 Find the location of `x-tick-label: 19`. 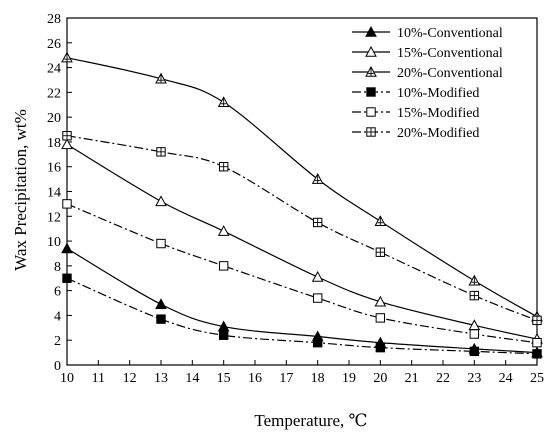

x-tick-label: 19 is located at coordinates (349, 378).